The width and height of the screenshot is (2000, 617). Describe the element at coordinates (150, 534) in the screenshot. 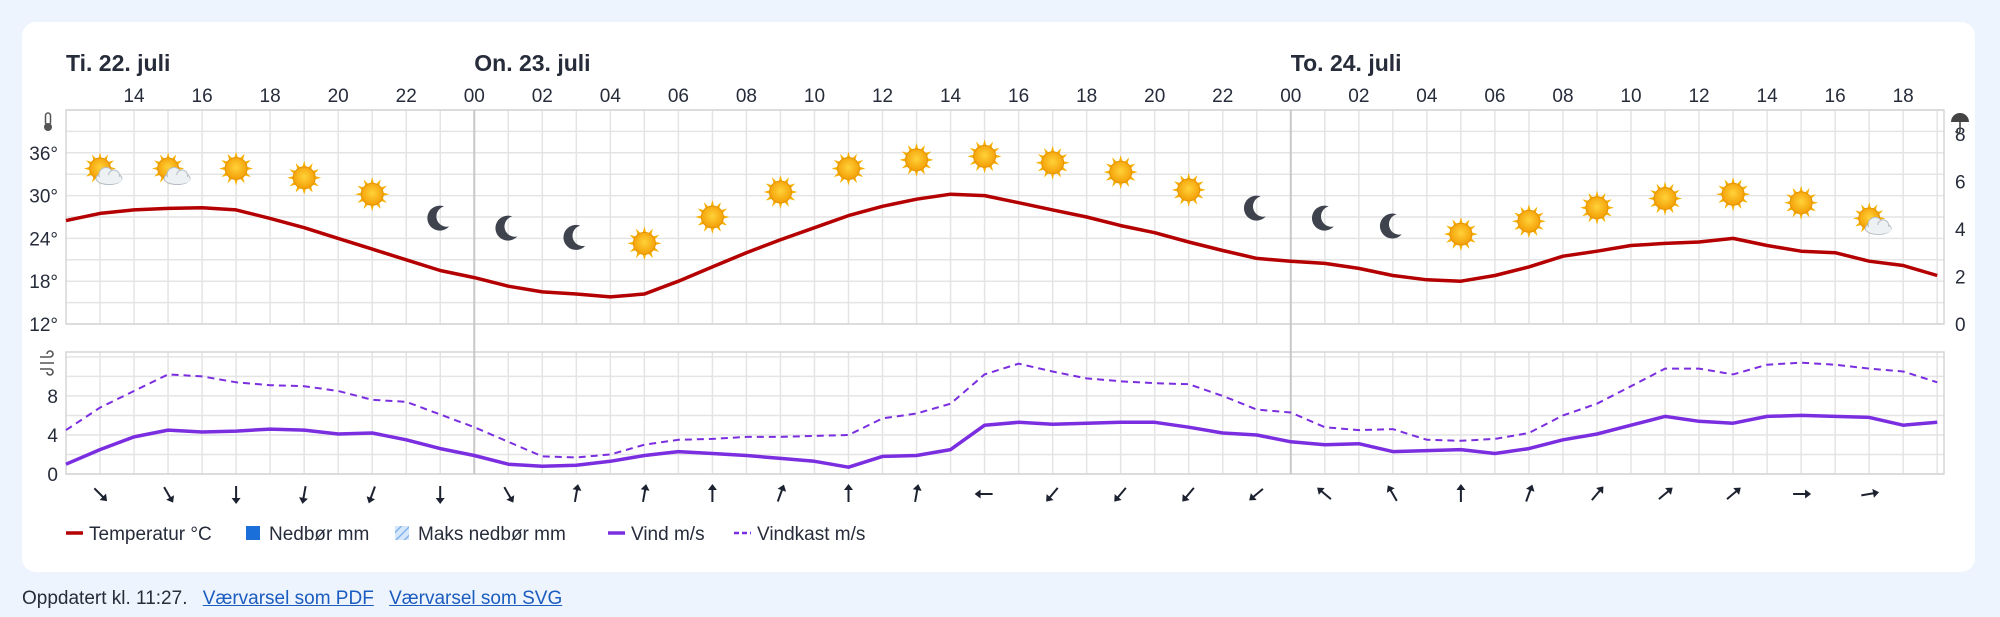

I see `legend-label: Temperatur °C` at that location.